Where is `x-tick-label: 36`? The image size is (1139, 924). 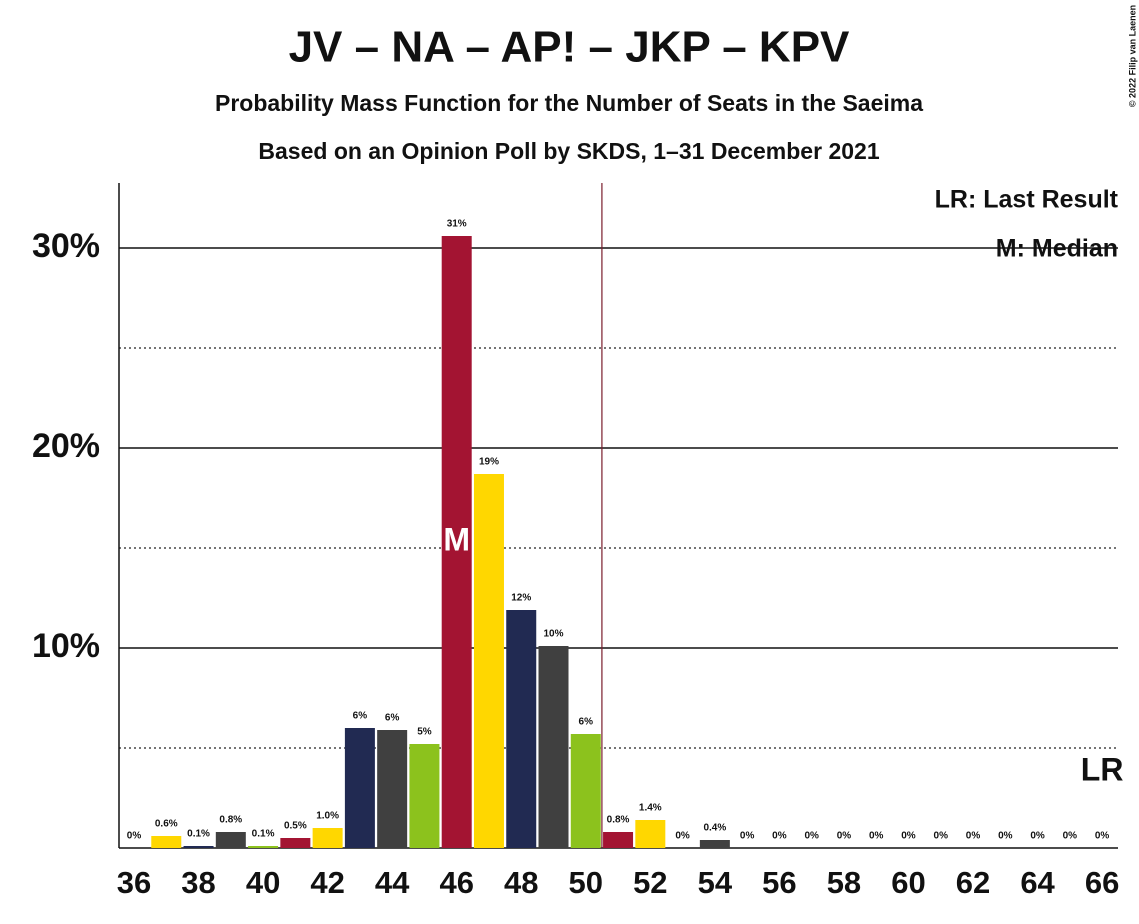 x-tick-label: 36 is located at coordinates (134, 882).